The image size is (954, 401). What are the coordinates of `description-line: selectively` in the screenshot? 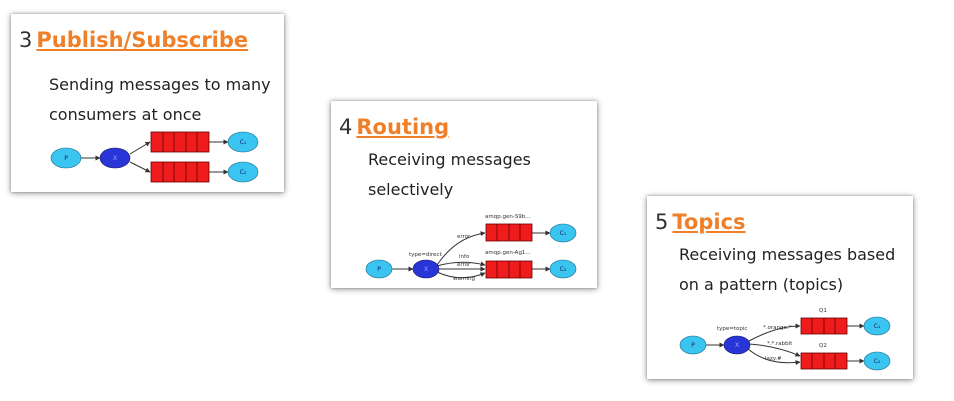 It's located at (411, 189).